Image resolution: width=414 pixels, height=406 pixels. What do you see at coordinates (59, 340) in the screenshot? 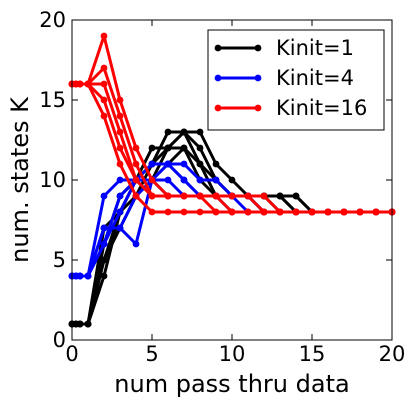
I see `y-tick-label: 0` at bounding box center [59, 340].